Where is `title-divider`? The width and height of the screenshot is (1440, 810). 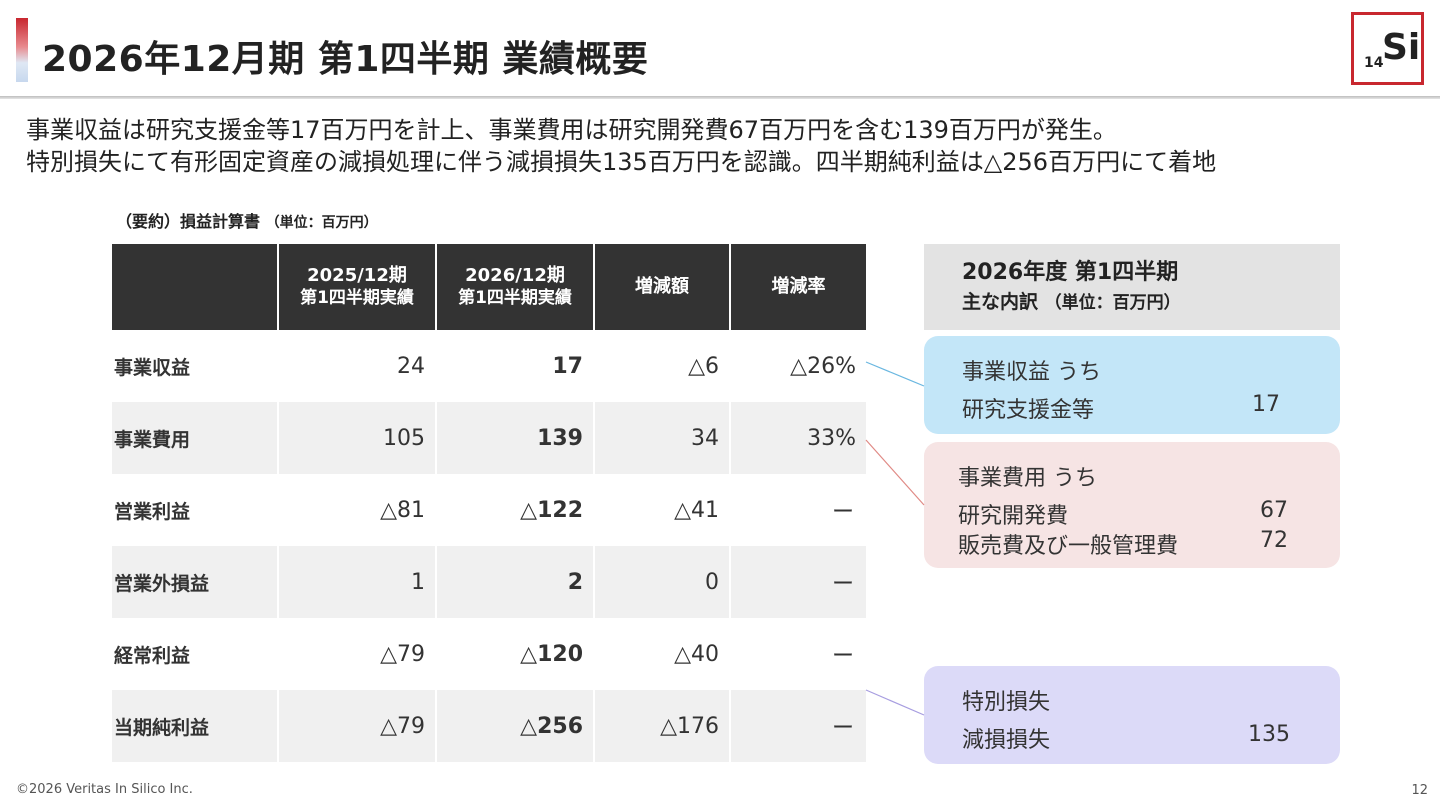
title-divider is located at coordinates (720, 97).